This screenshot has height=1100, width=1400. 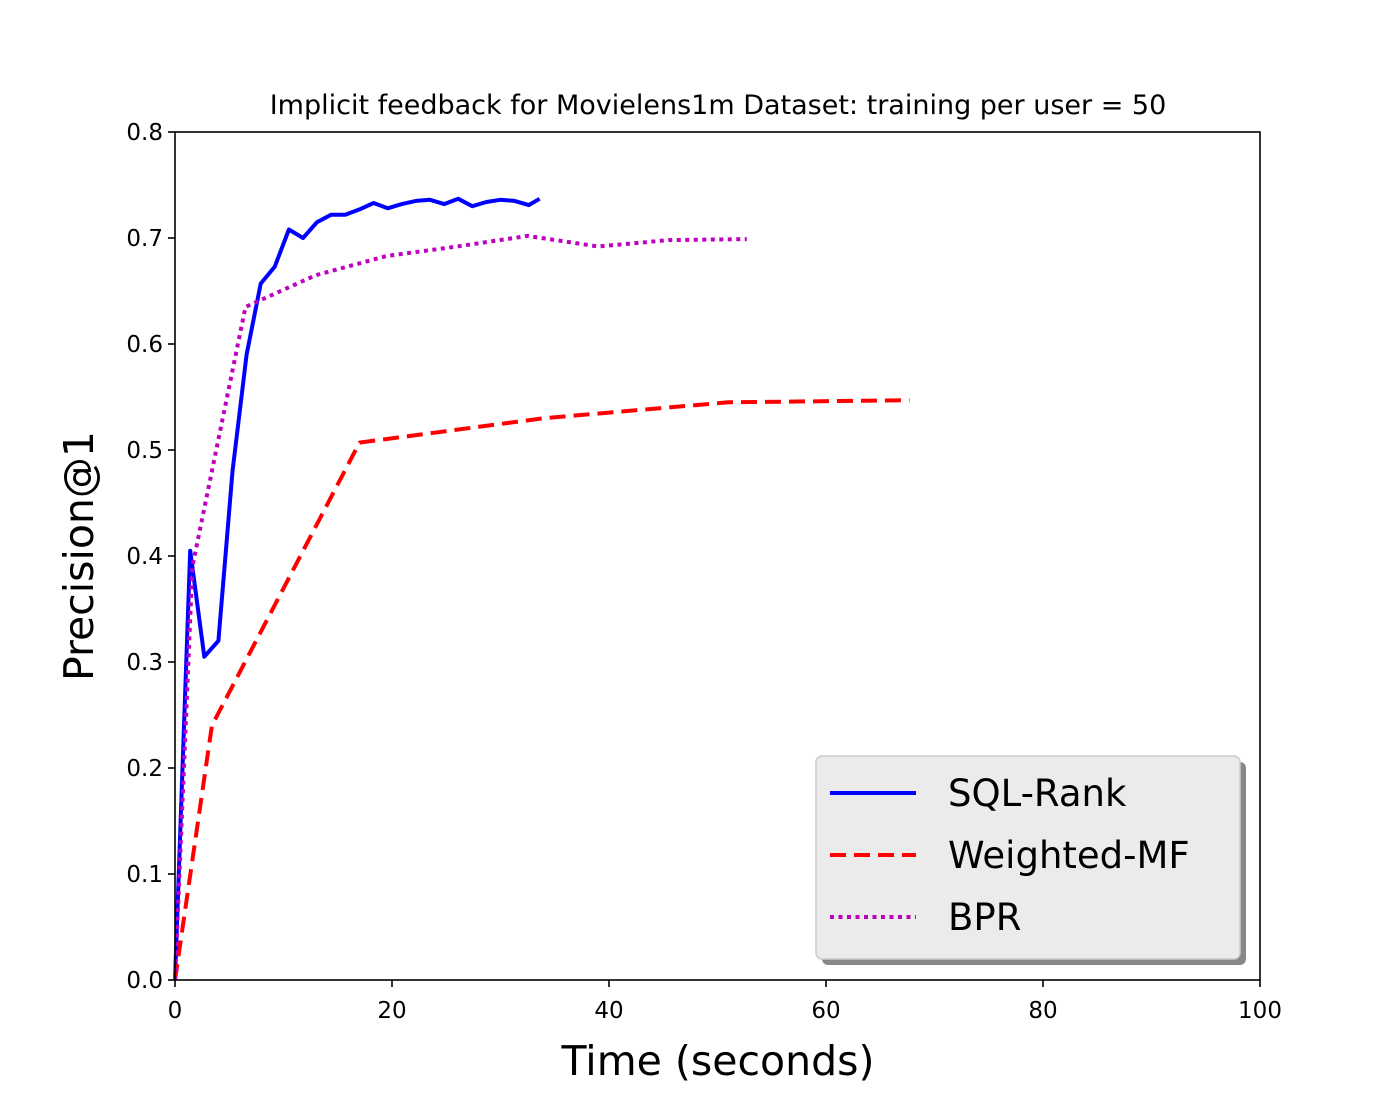 What do you see at coordinates (1069, 855) in the screenshot?
I see `legend-label: Weighted-MF` at bounding box center [1069, 855].